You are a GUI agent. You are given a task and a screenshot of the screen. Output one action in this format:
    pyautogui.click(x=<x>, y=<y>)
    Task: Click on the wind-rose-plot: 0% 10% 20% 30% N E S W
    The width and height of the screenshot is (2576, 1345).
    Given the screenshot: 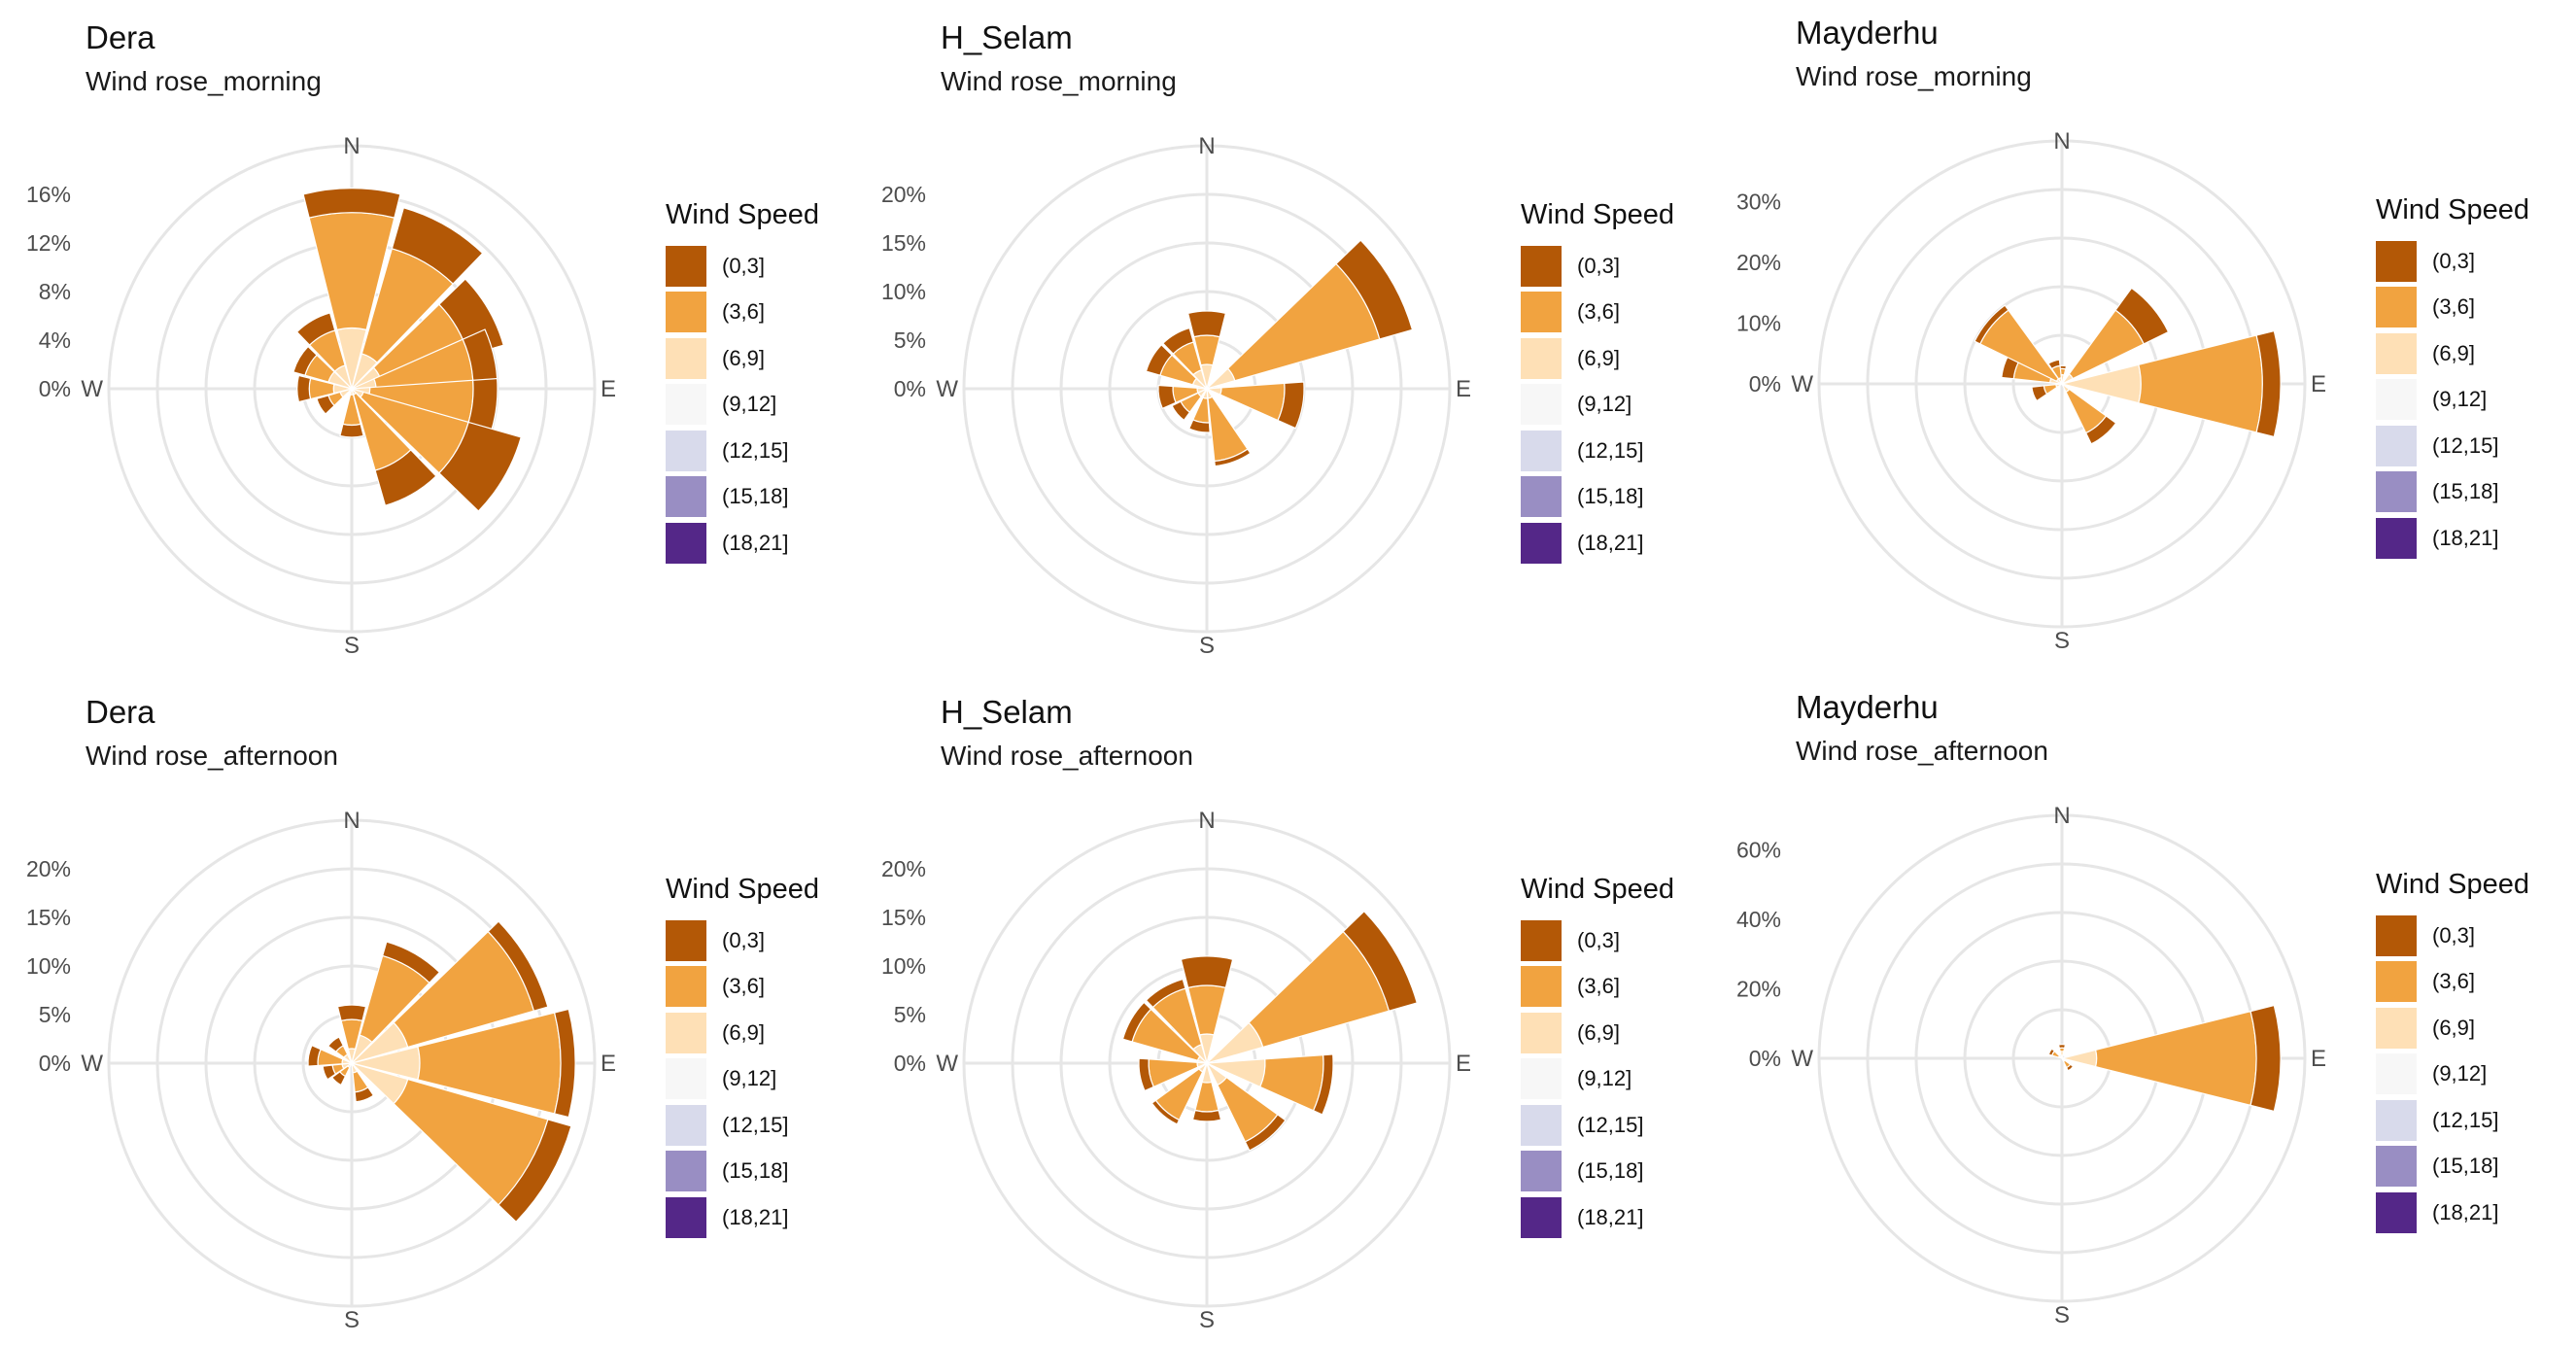 What is the action you would take?
    pyautogui.click(x=2031, y=391)
    